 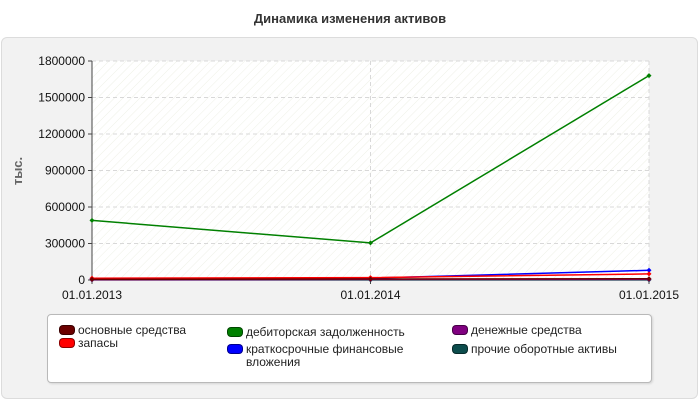 I want to click on legend-swatch-other-current-assets, so click(x=460, y=349).